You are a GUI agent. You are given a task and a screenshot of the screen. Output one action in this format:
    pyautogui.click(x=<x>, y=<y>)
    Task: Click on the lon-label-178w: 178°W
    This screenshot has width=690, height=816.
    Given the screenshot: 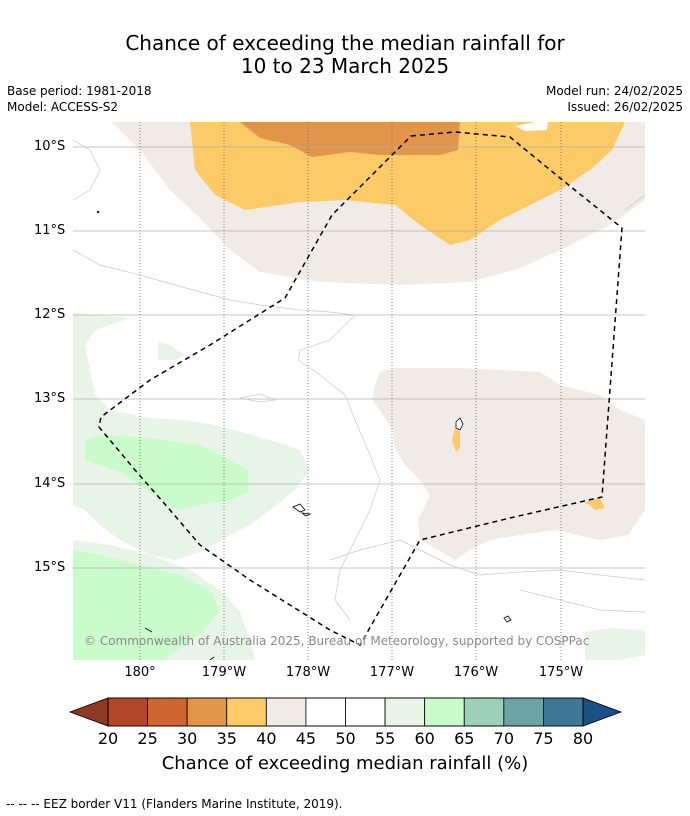 What is the action you would take?
    pyautogui.click(x=308, y=672)
    